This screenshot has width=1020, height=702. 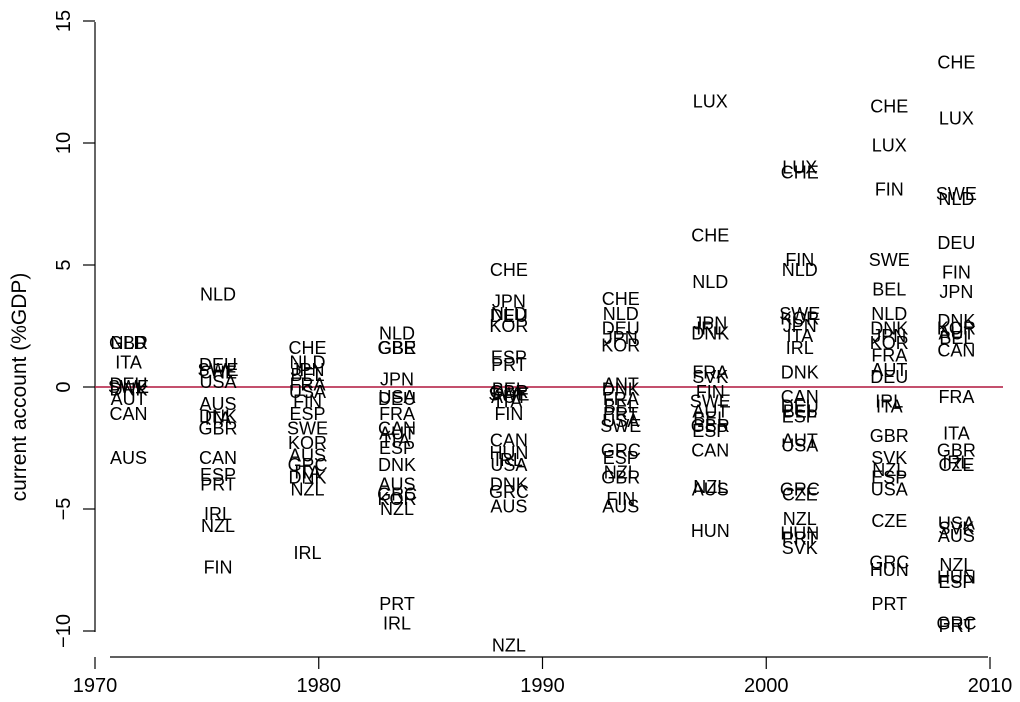 I want to click on country-label-gbe: GBE, so click(x=397, y=348).